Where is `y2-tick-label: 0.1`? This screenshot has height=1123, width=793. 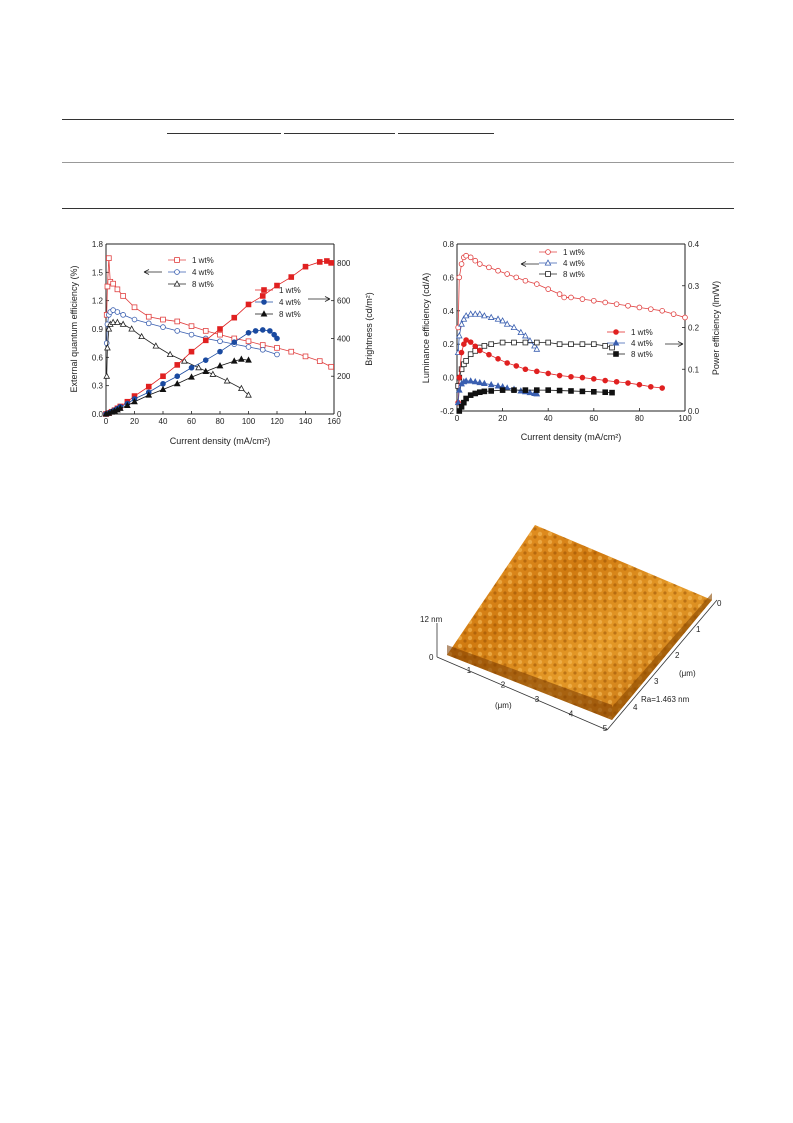 y2-tick-label: 0.1 is located at coordinates (694, 369).